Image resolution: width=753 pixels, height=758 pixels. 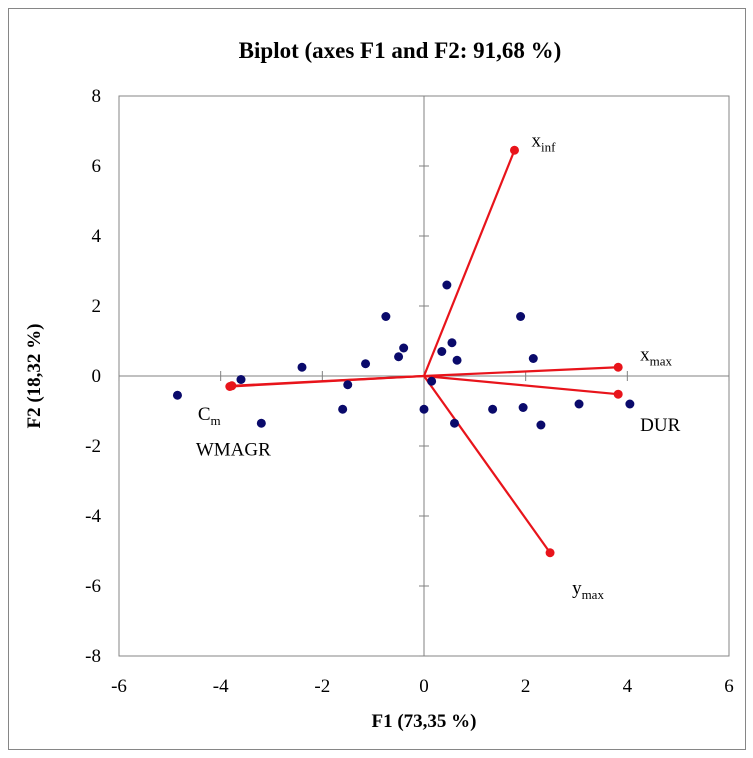 I want to click on vector-line-x-inf, so click(x=469, y=263).